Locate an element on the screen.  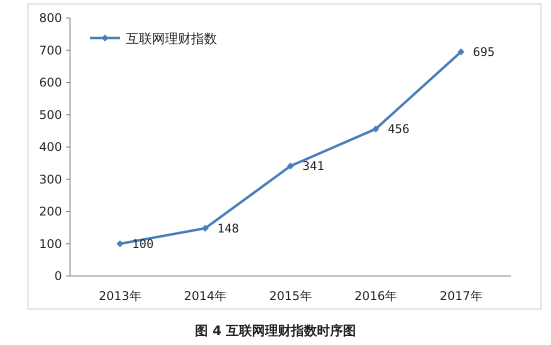
y-tick-label: 800 is located at coordinates (50, 18).